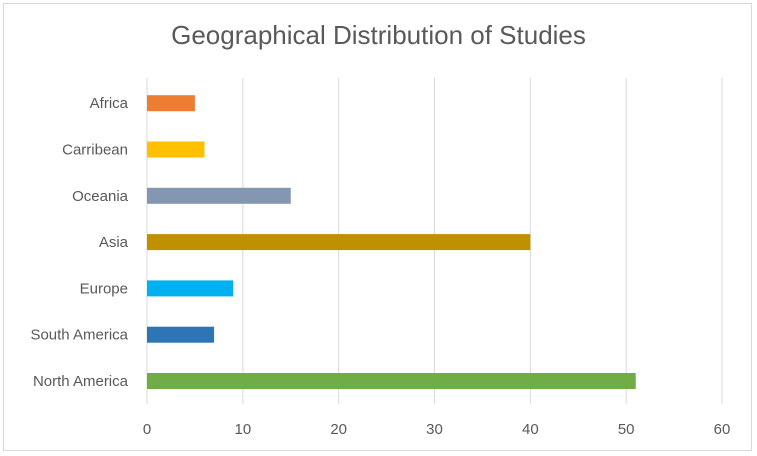  What do you see at coordinates (626, 429) in the screenshot?
I see `x-tick-label: 50` at bounding box center [626, 429].